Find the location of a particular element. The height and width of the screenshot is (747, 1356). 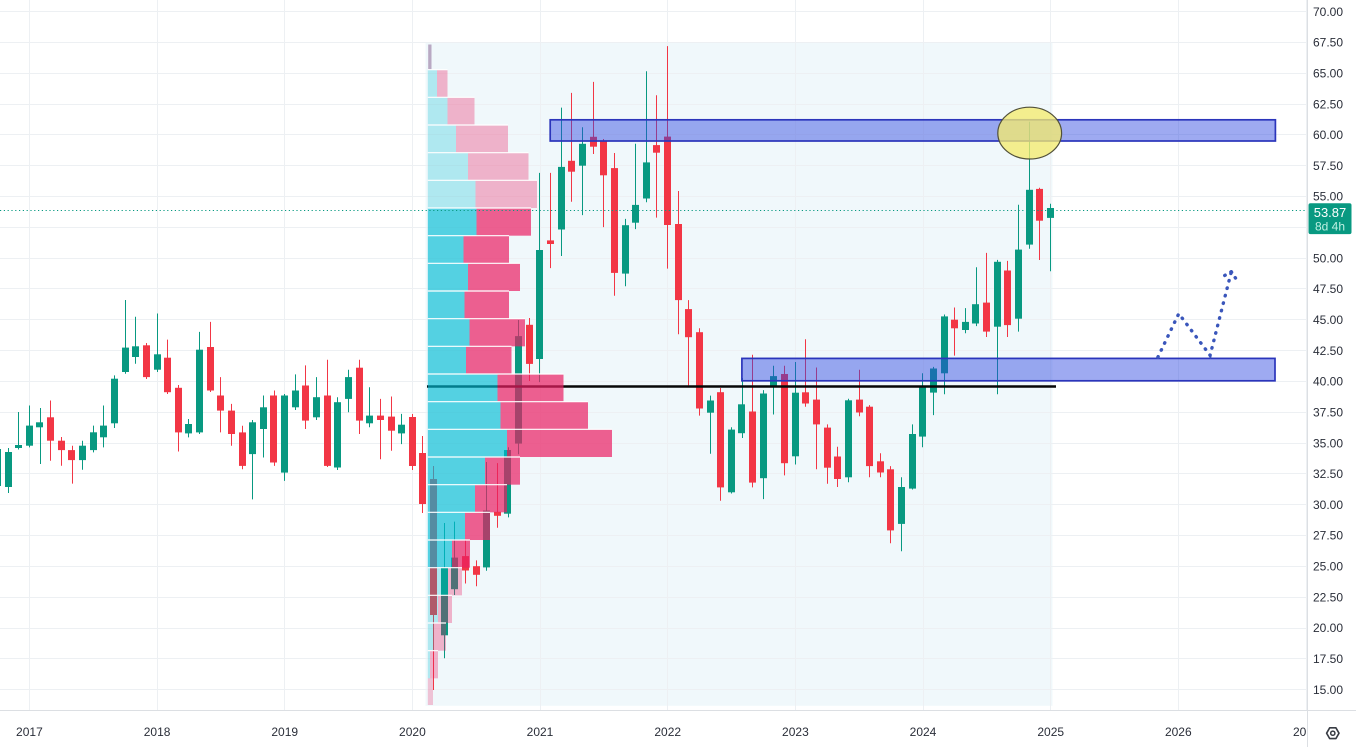

svg-text: 2022 is located at coordinates (667, 732).